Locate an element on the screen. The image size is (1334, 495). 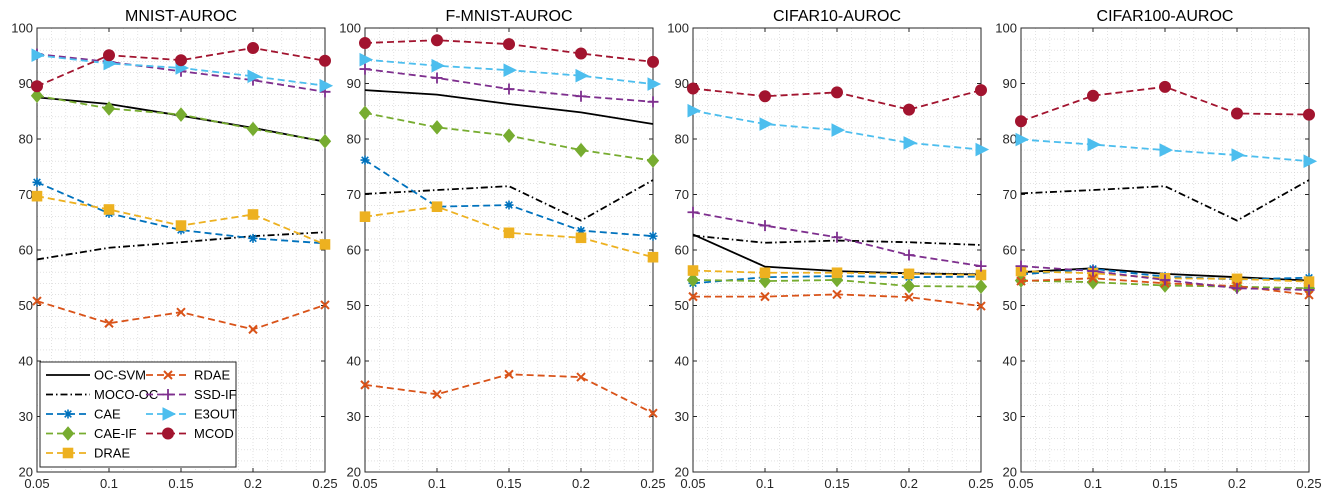
series-e3out is located at coordinates (1166, 150).